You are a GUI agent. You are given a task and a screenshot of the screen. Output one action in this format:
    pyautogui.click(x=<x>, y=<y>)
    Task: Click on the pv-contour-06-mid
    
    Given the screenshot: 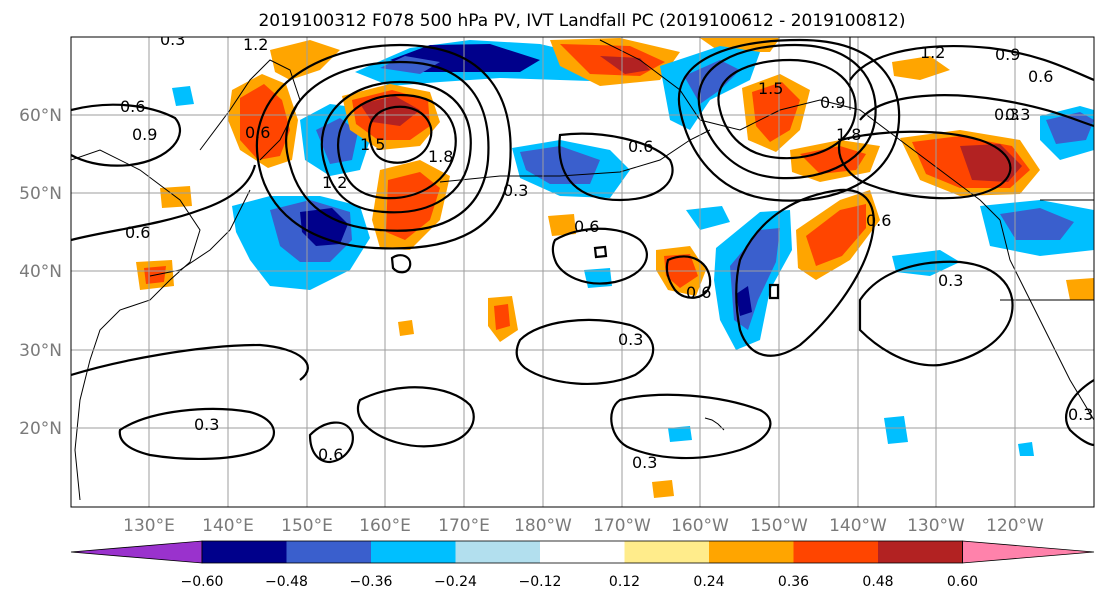 What is the action you would take?
    pyautogui.click(x=599, y=256)
    